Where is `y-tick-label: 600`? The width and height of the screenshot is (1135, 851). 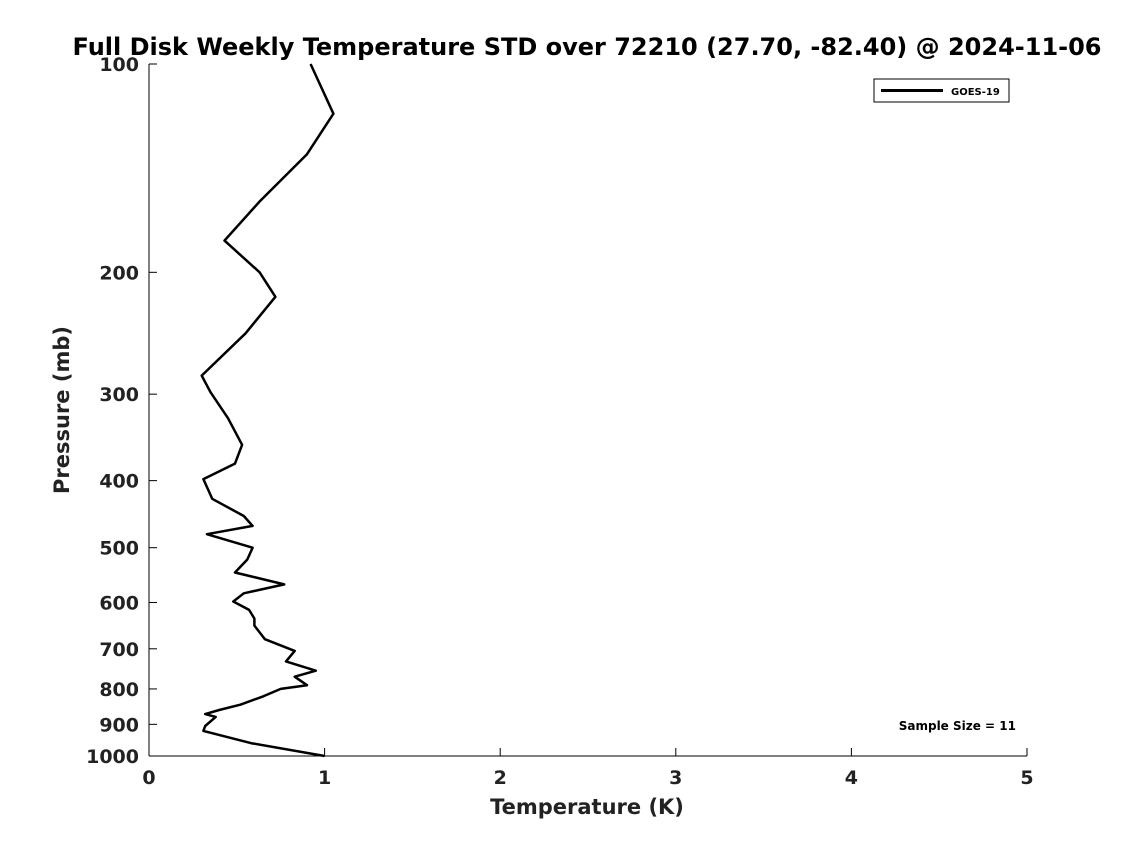
y-tick-label: 600 is located at coordinates (119, 603).